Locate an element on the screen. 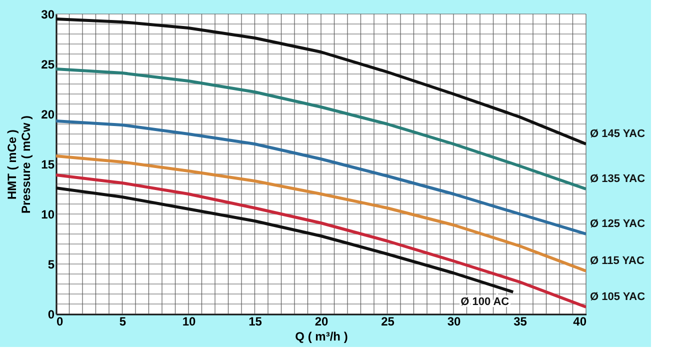 This screenshot has width=674, height=350. x-tick-label: 5 is located at coordinates (122, 321).